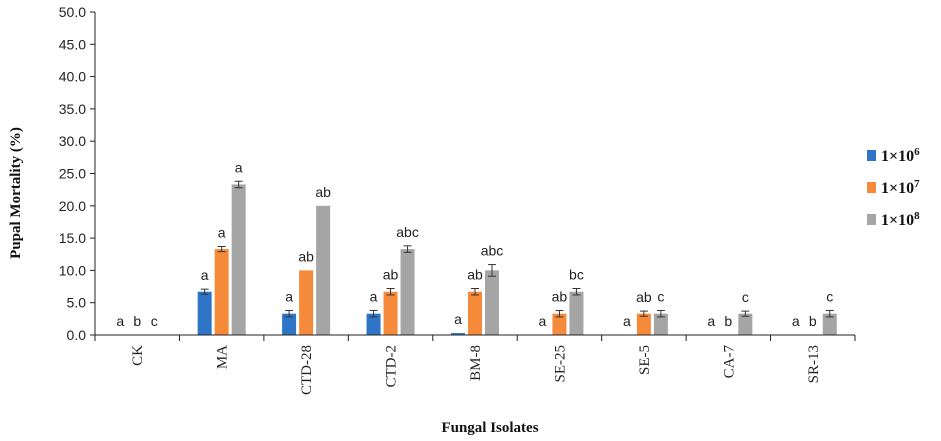  Describe the element at coordinates (223, 357) in the screenshot. I see `x-tick-label: MA` at that location.